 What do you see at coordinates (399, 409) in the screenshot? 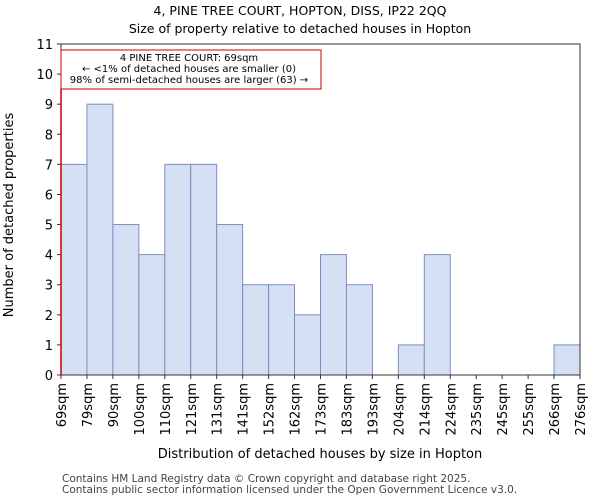
I see `x-tick-label: 204sqm` at bounding box center [399, 409].